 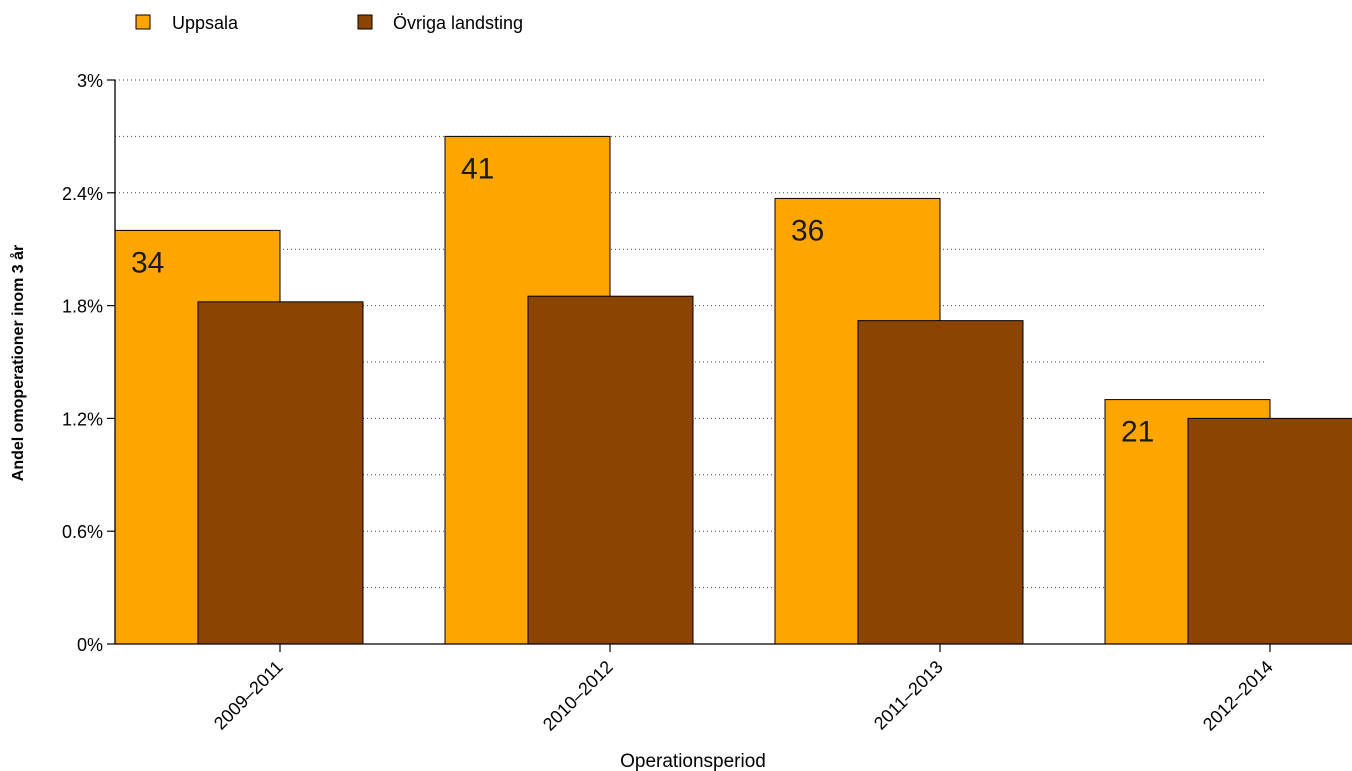 What do you see at coordinates (458, 23) in the screenshot?
I see `legend-label-ovriga: Övriga landsting` at bounding box center [458, 23].